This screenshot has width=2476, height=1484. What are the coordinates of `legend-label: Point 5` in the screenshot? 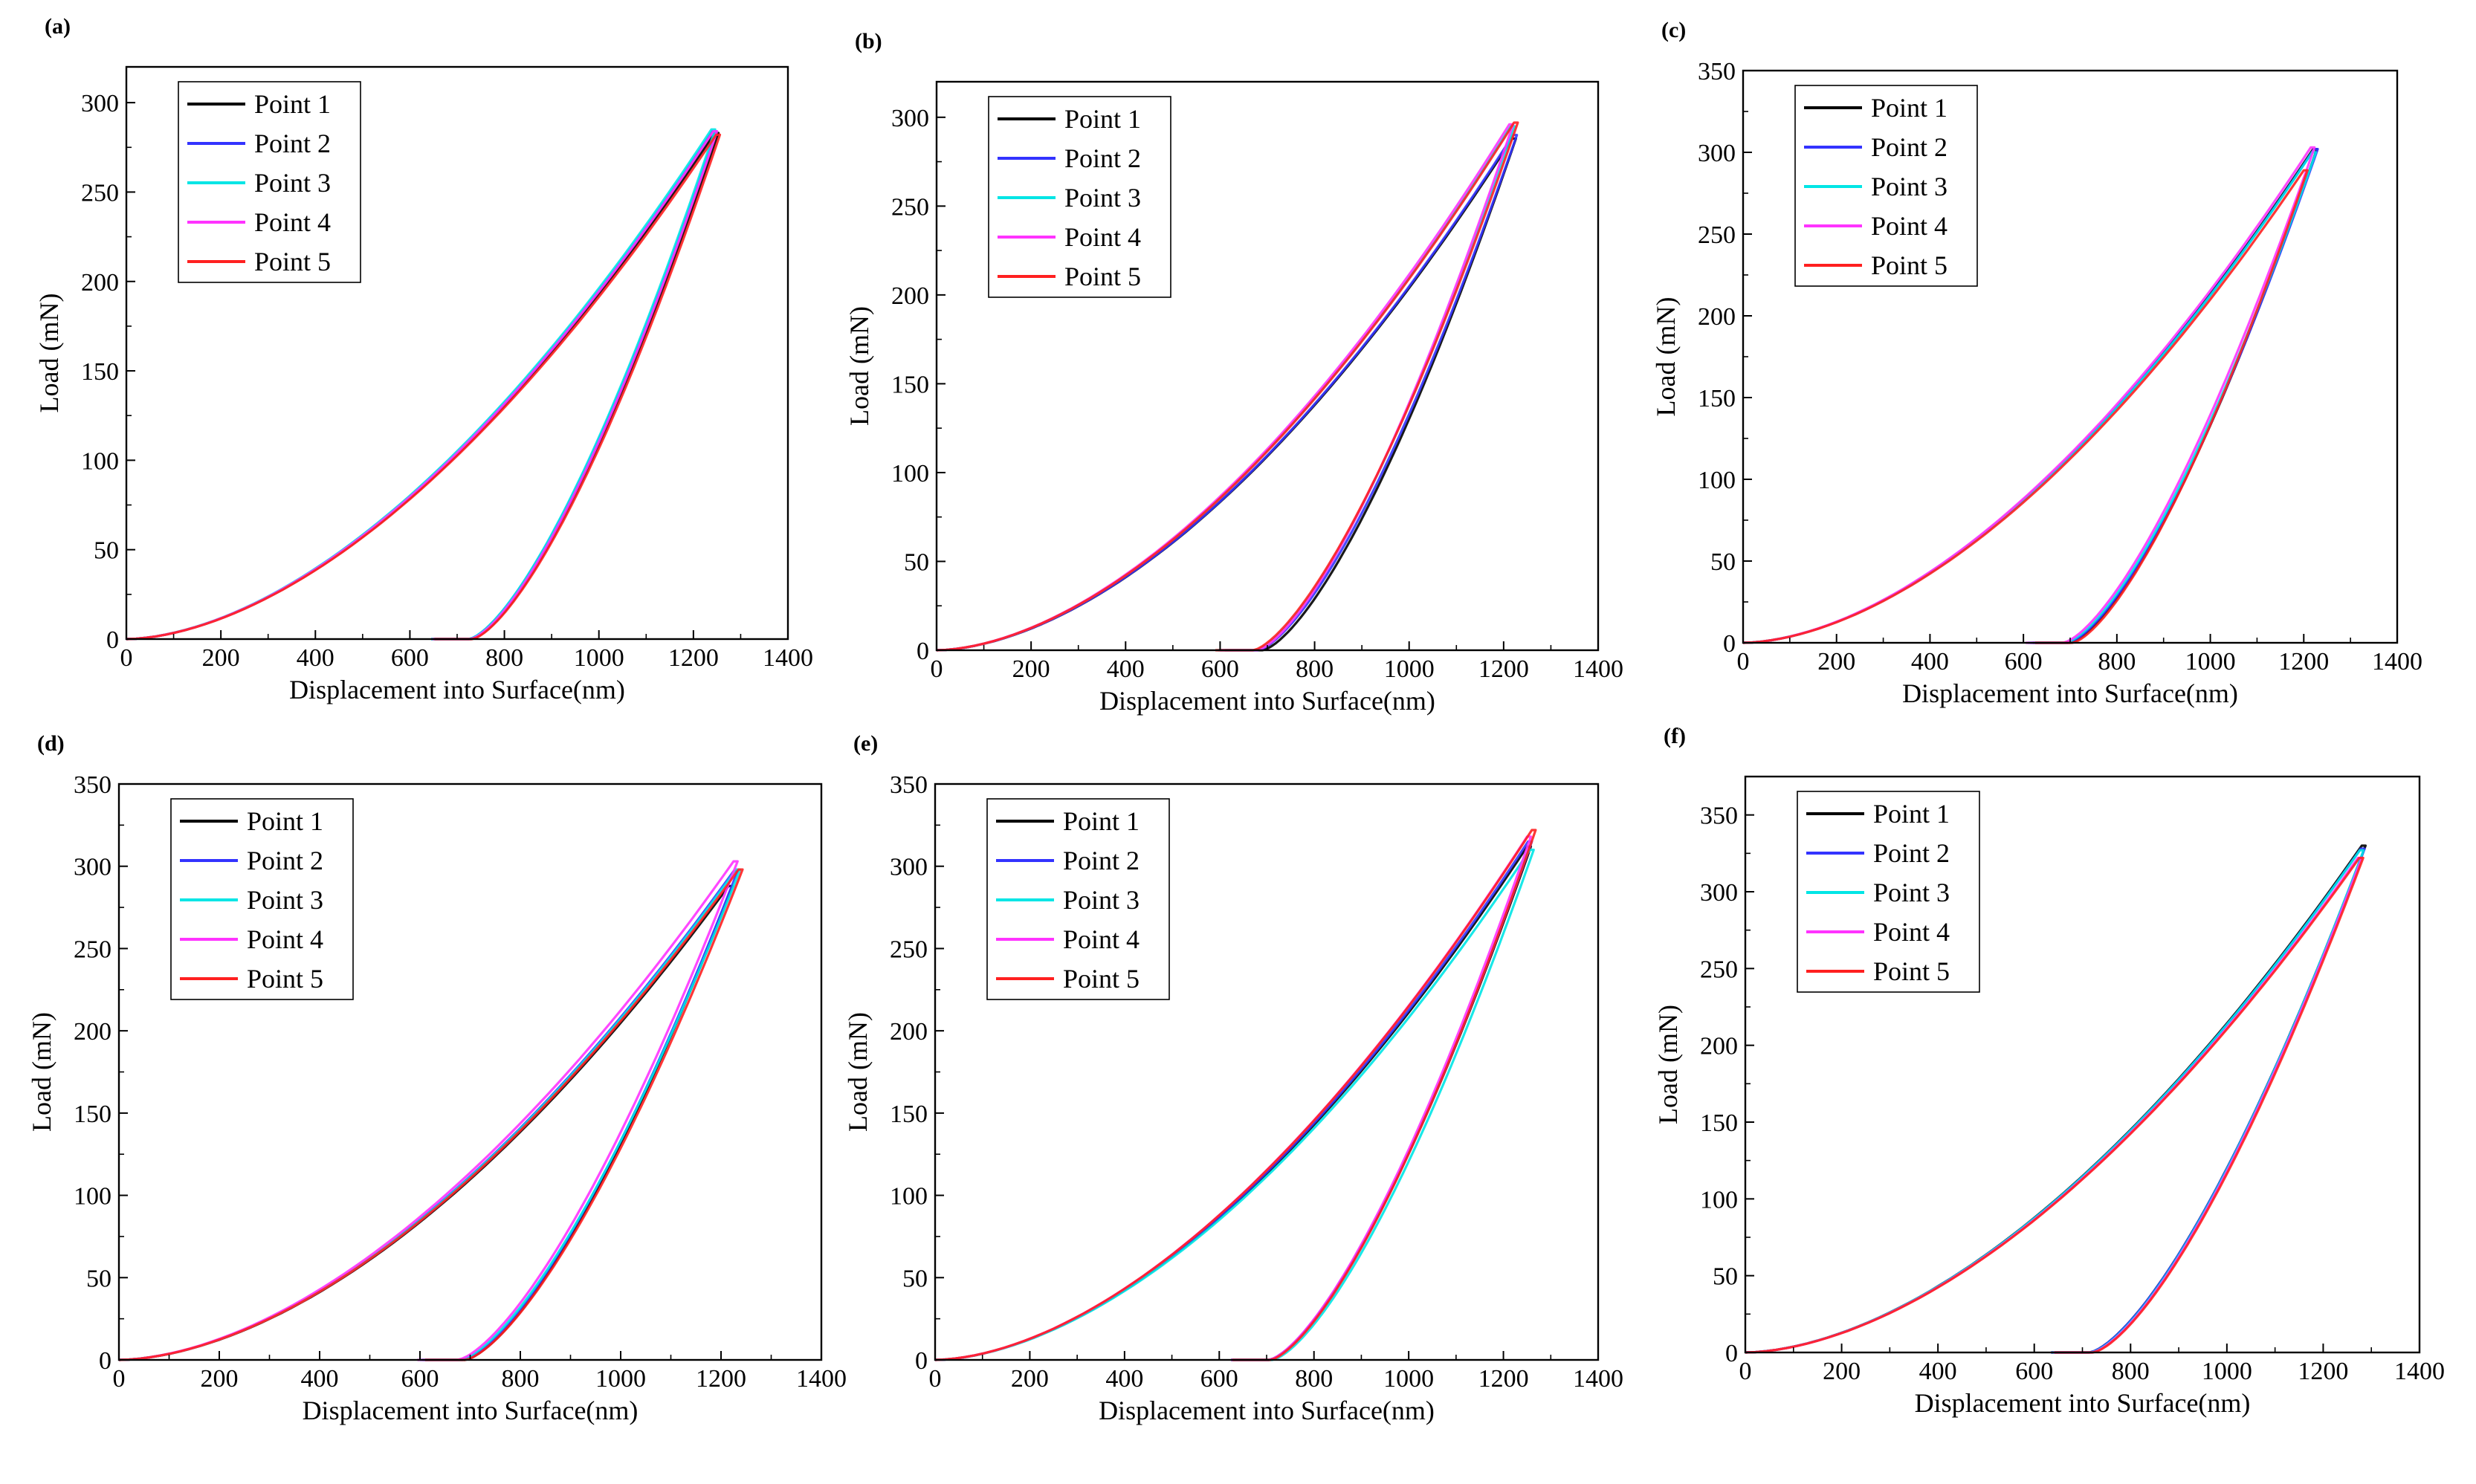 It's located at (1102, 277).